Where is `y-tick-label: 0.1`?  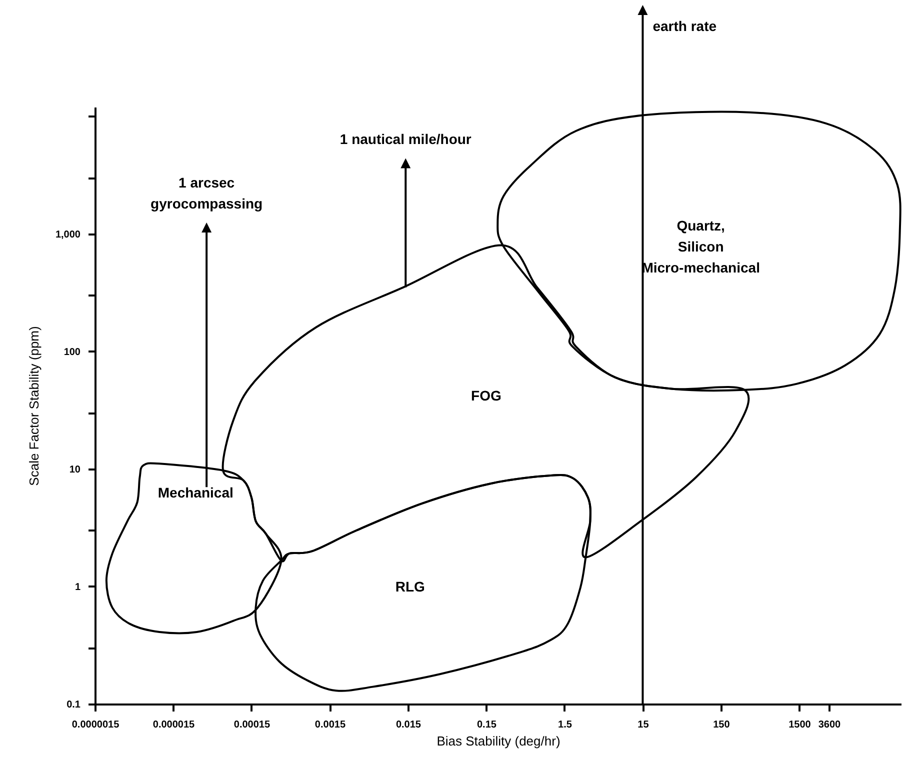
y-tick-label: 0.1 is located at coordinates (73, 705).